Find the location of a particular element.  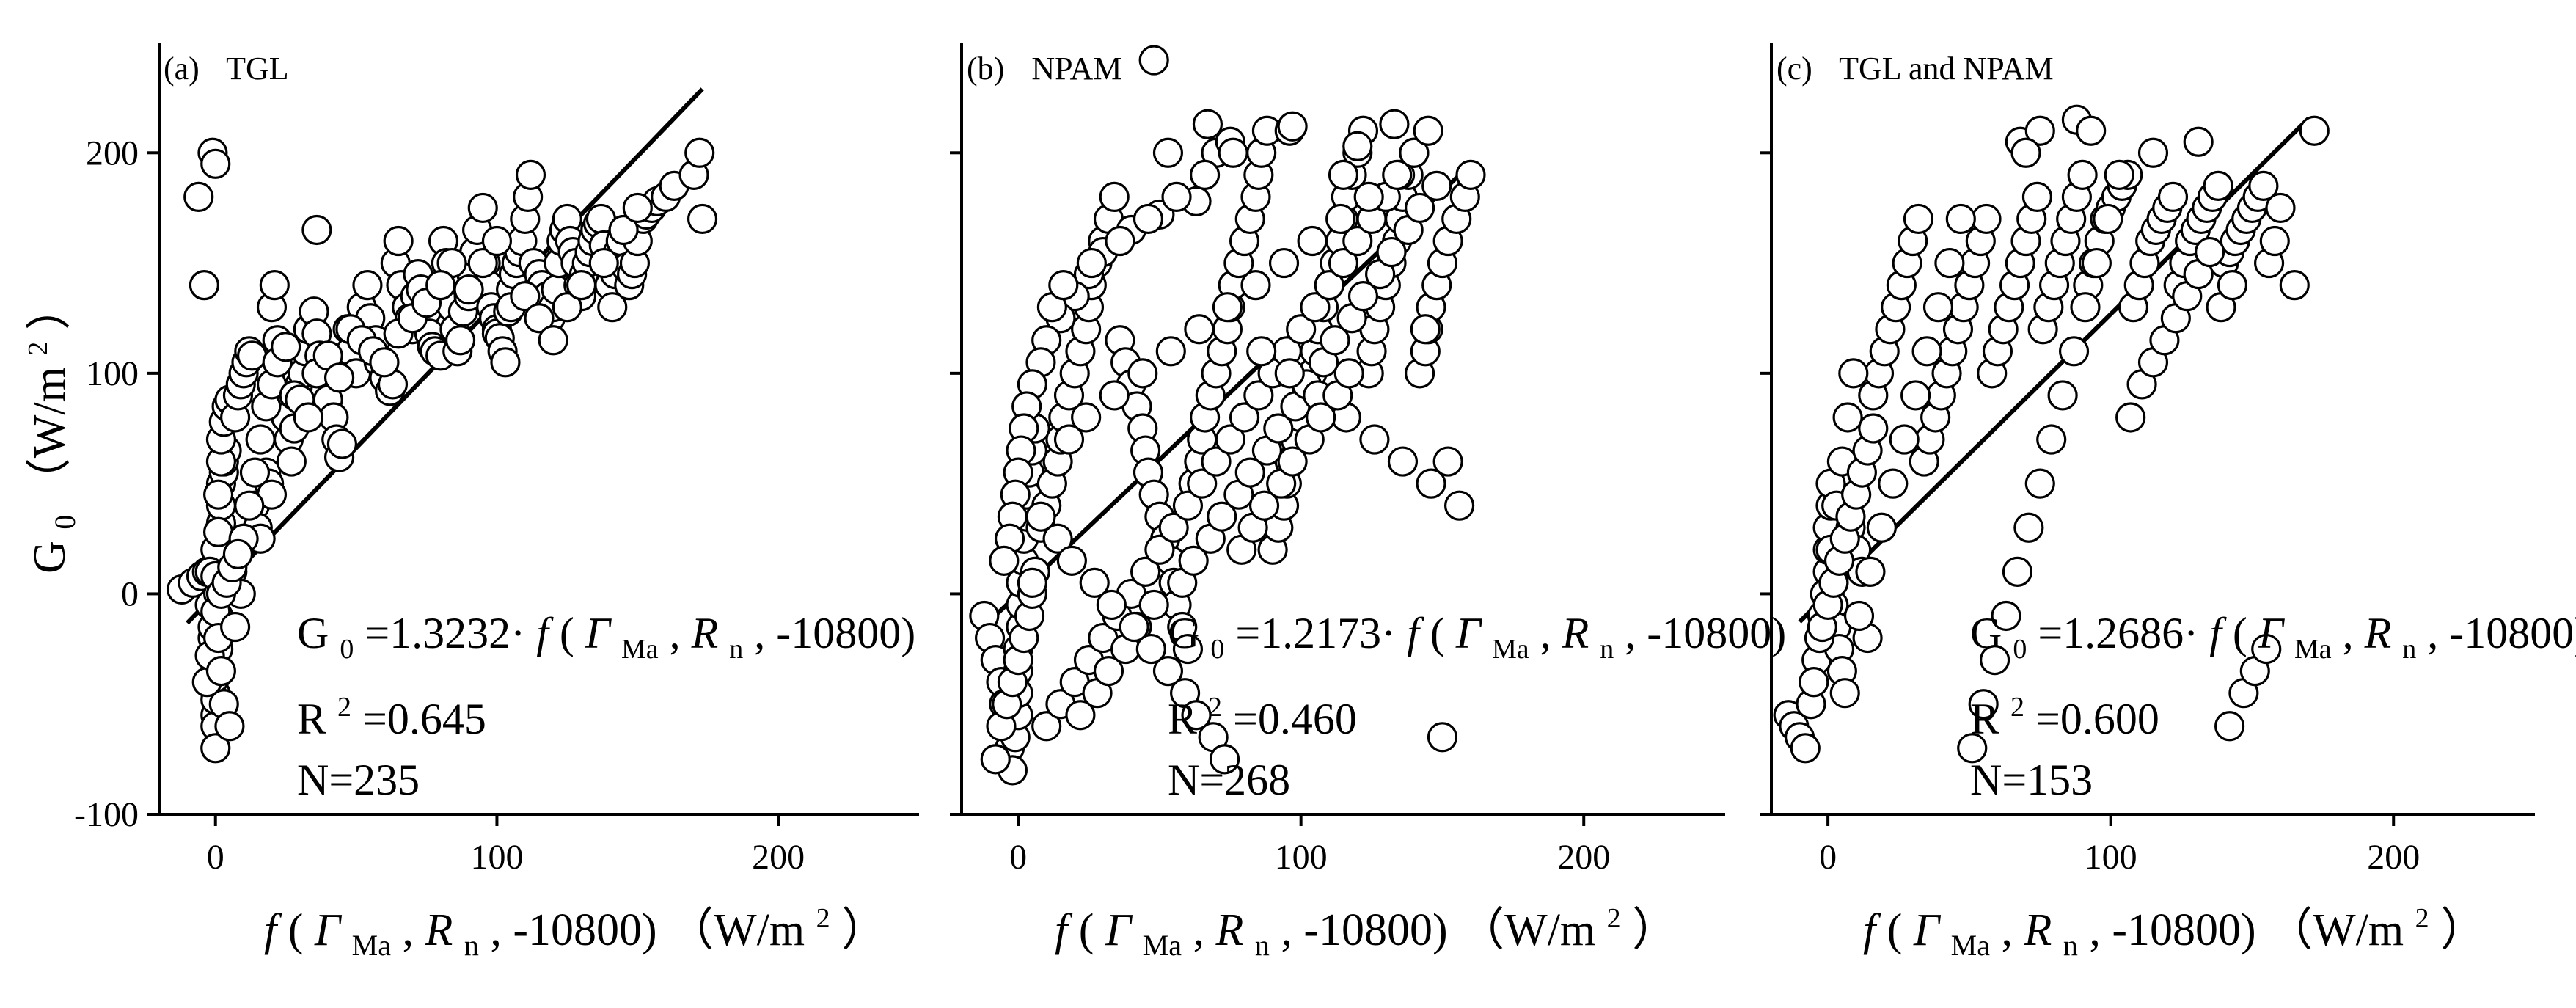

panel-c-label: (c) is located at coordinates (1795, 69).